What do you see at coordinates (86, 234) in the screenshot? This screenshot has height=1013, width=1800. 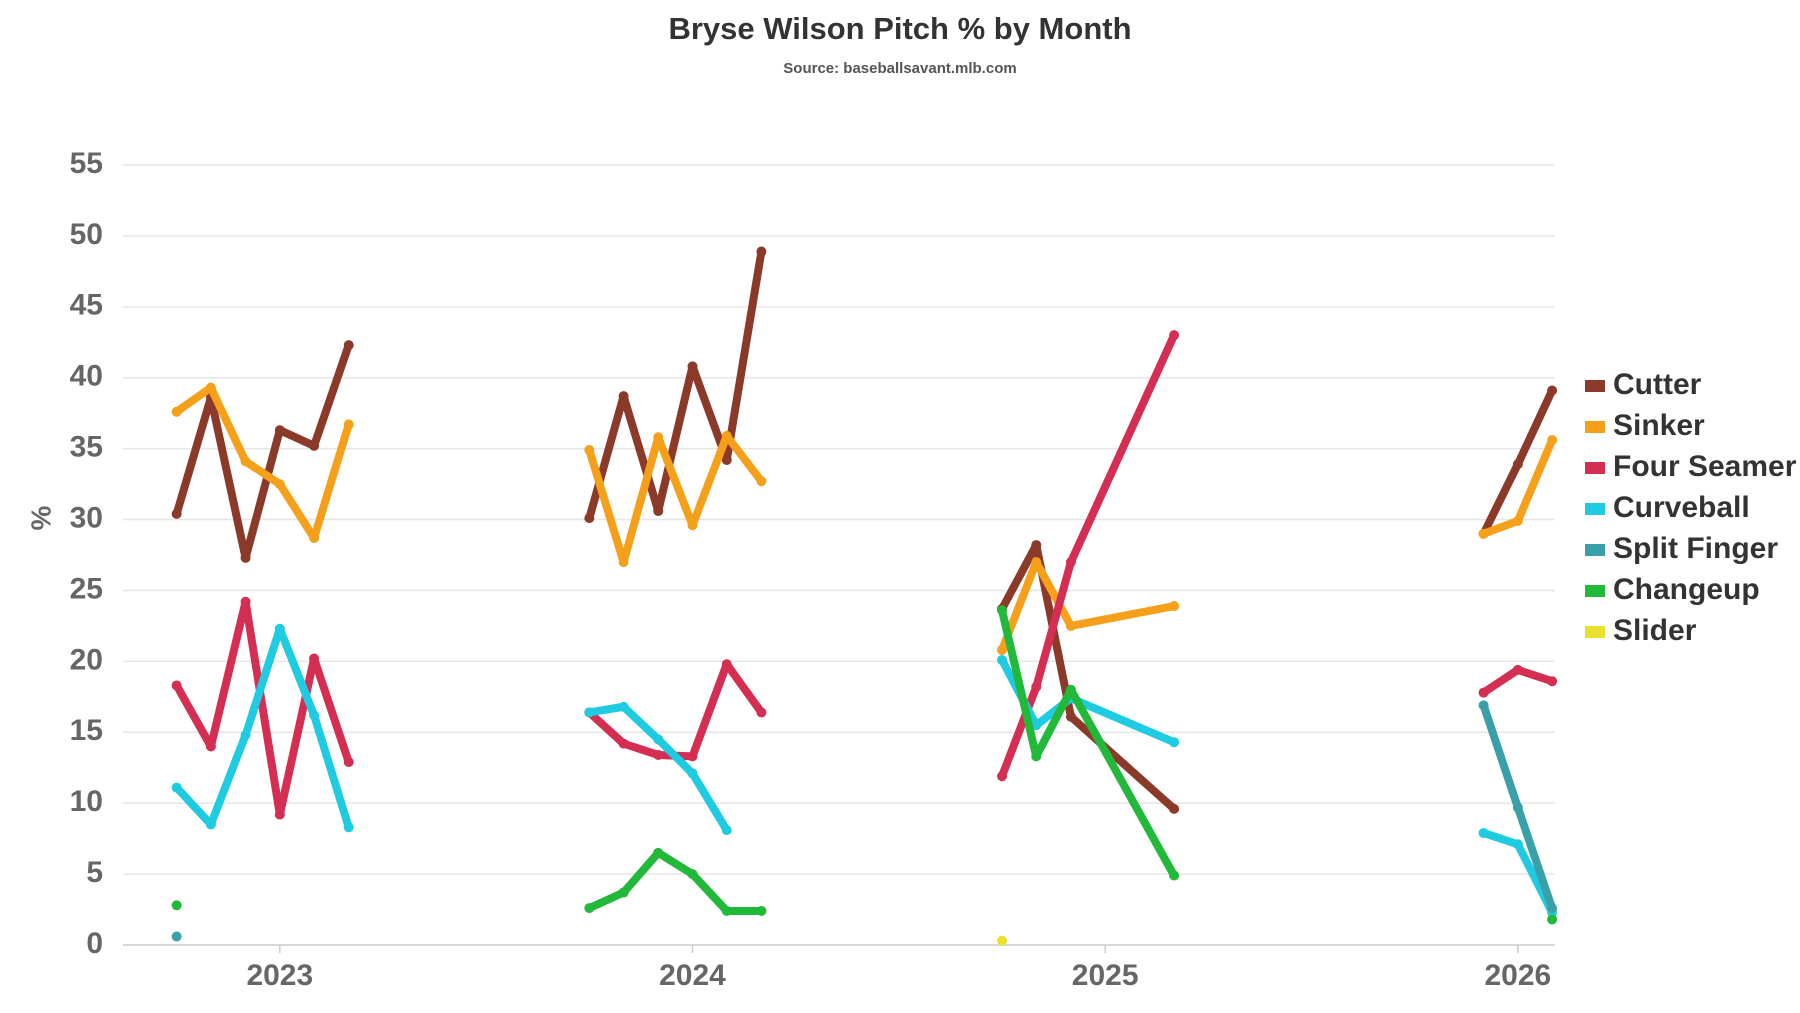 I see `y-tick-label: 50` at bounding box center [86, 234].